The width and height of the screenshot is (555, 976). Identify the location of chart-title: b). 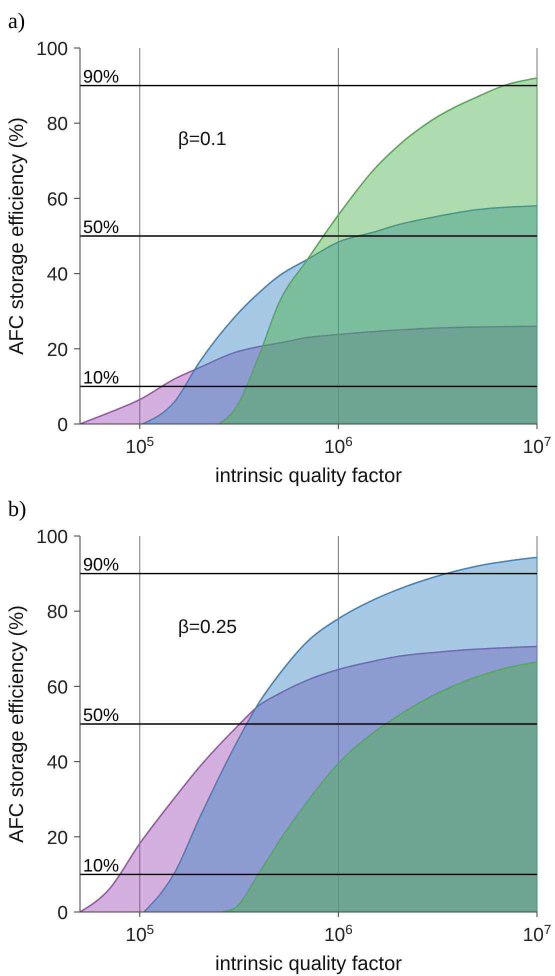
(18, 509).